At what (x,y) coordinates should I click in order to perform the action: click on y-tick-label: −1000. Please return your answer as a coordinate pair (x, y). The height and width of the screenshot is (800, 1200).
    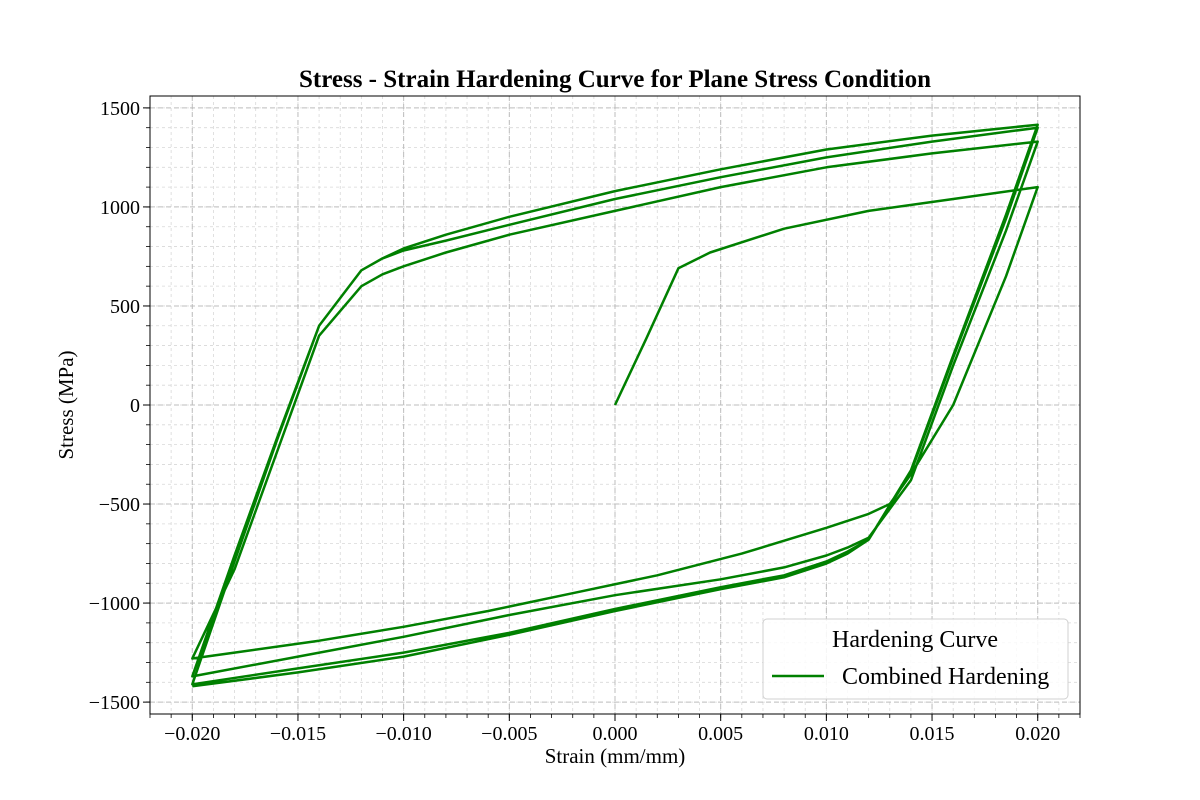
    Looking at the image, I should click on (114, 604).